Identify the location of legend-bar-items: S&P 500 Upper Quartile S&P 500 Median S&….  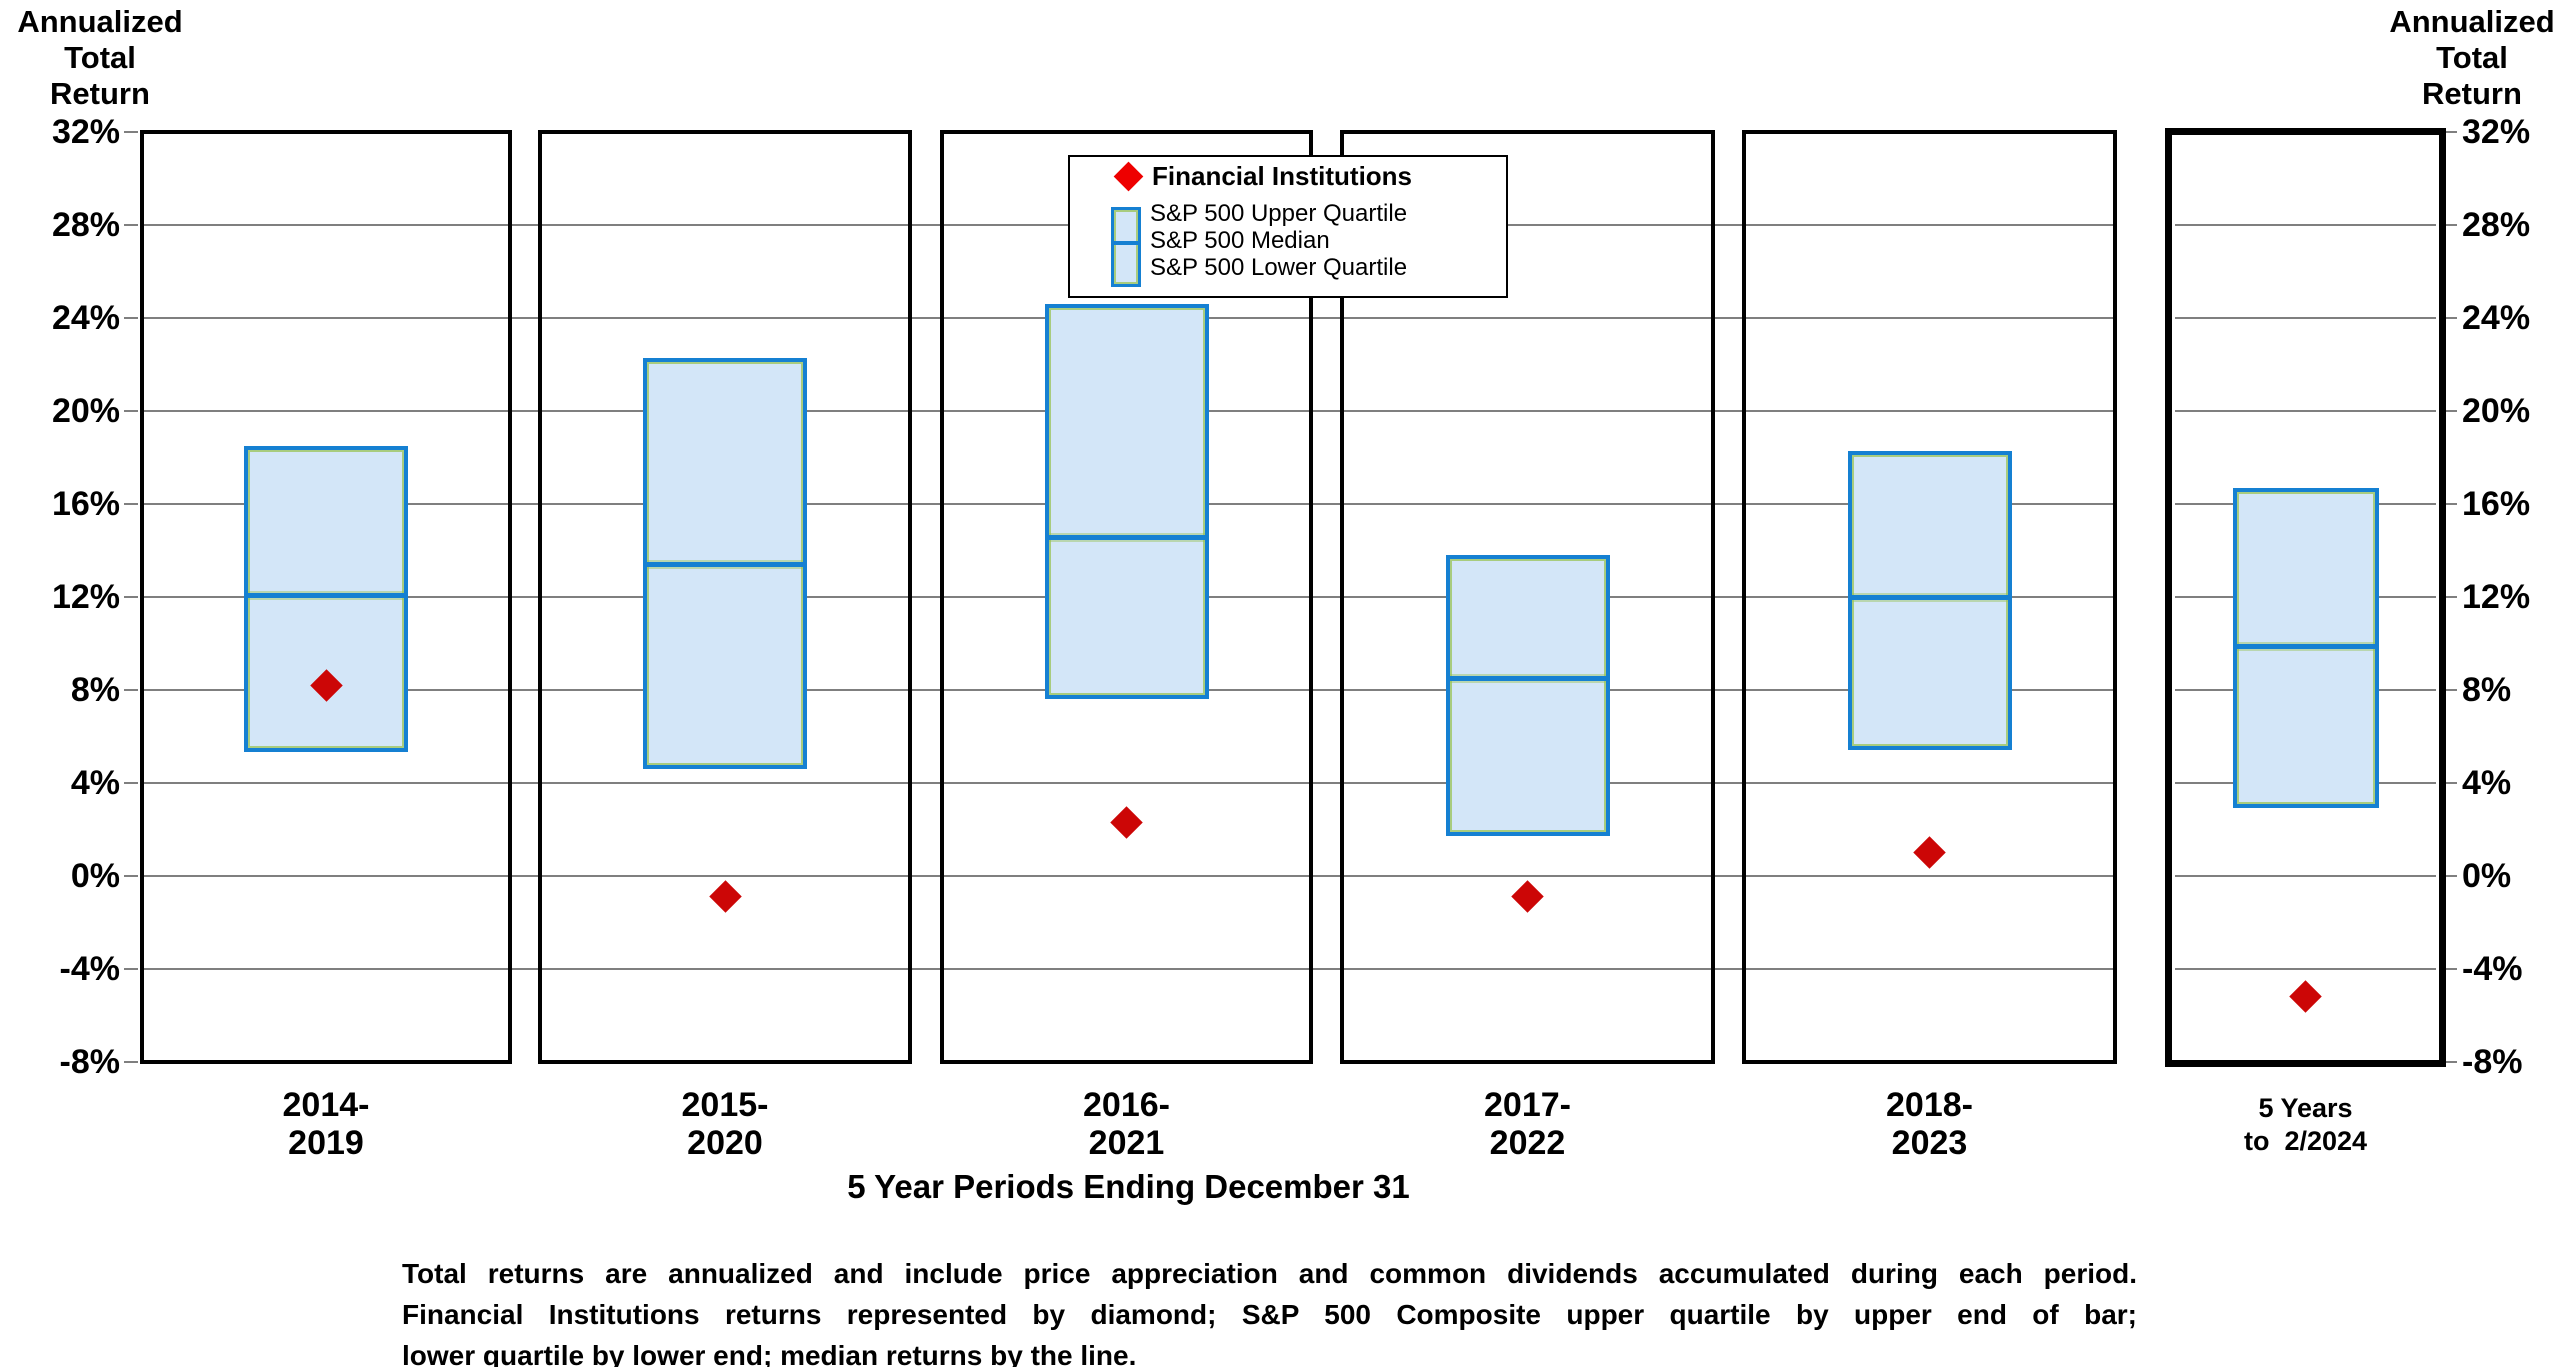
(1278, 240).